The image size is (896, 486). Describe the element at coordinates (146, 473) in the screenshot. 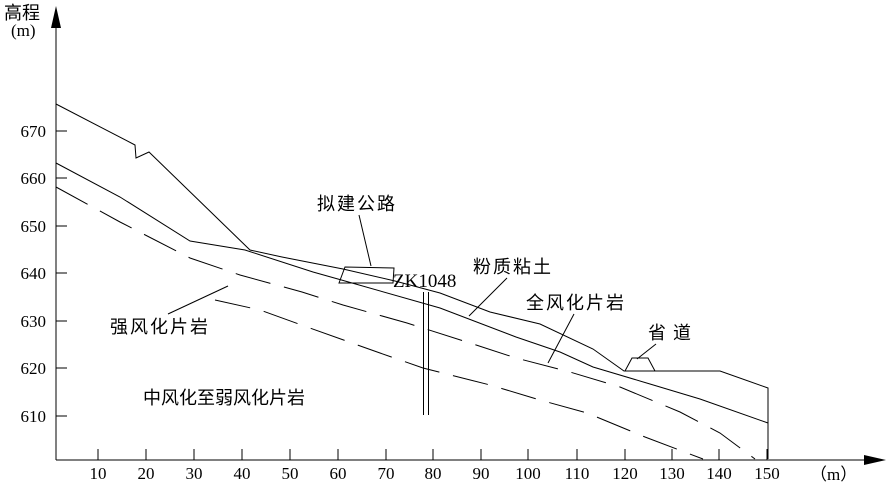

I see `x-tick-label-20: 20` at that location.